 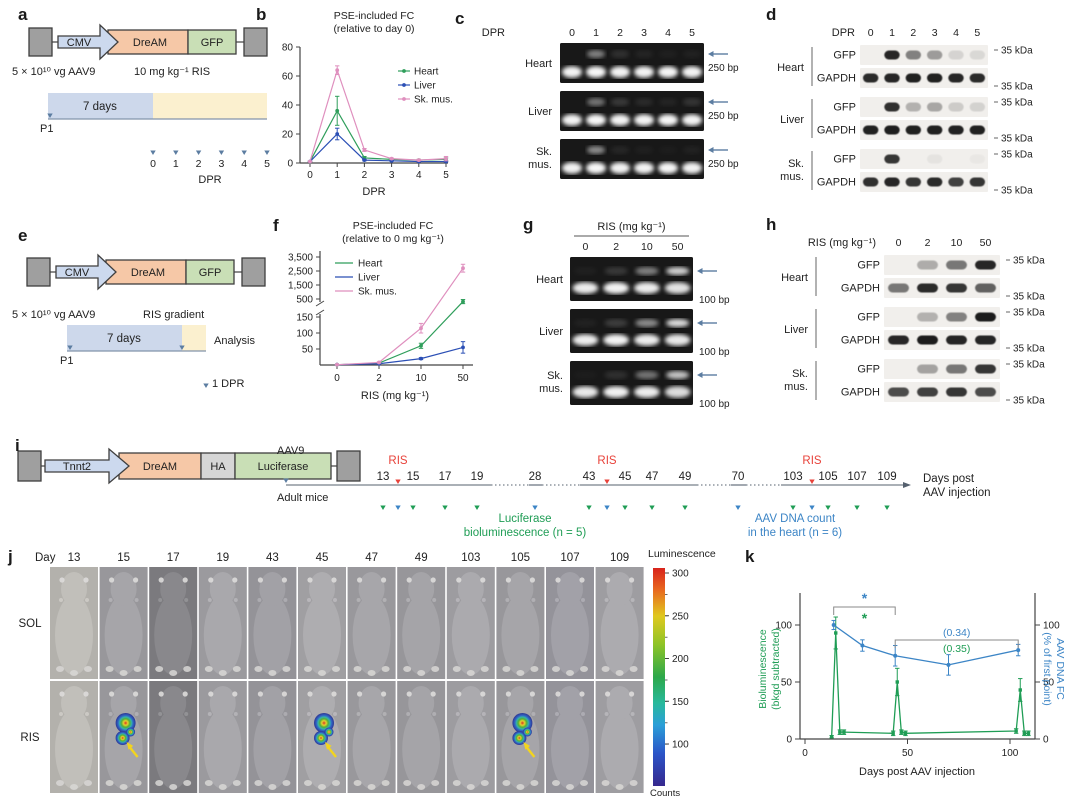 I want to click on protein-label: GFP, so click(x=844, y=108).